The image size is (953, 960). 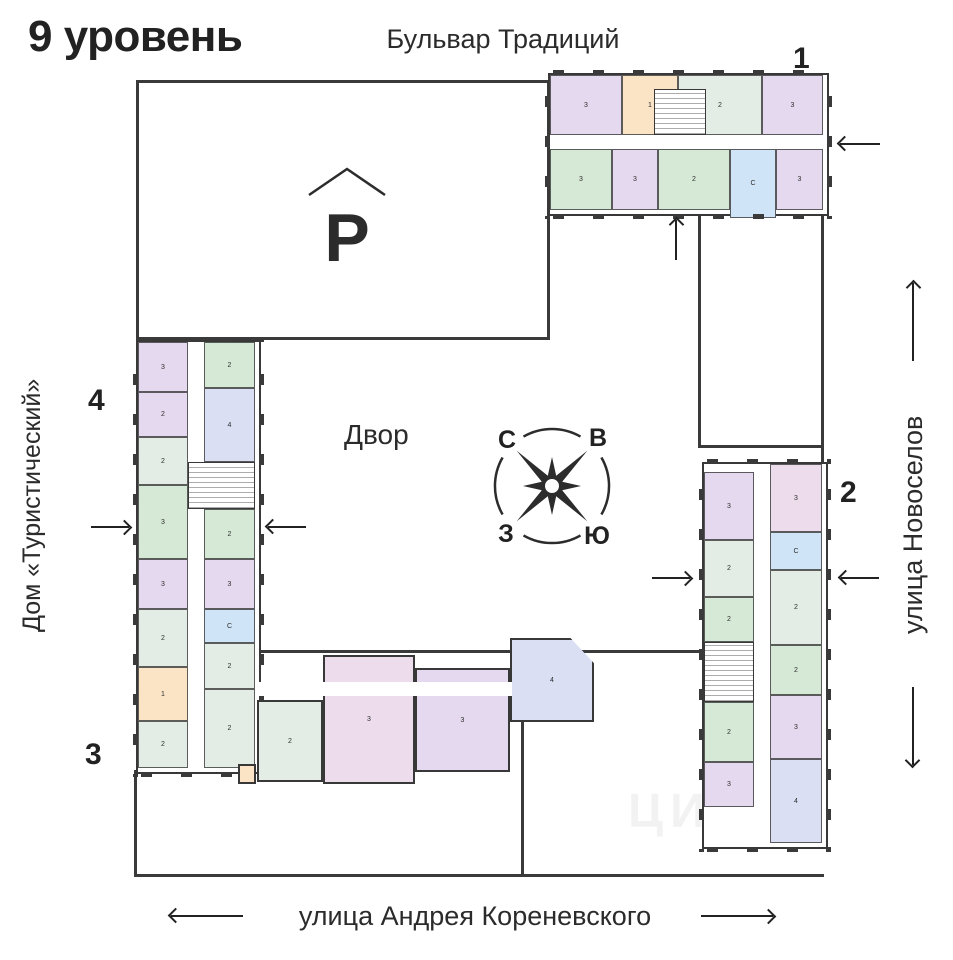 I want to click on street-label-bottom: улица Андрея Кореневского, so click(x=475, y=916).